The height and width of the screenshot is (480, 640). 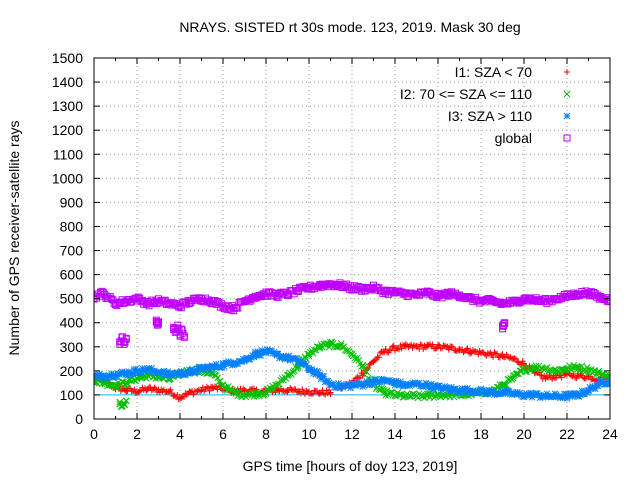 I want to click on x-tick-label: 6, so click(x=223, y=434).